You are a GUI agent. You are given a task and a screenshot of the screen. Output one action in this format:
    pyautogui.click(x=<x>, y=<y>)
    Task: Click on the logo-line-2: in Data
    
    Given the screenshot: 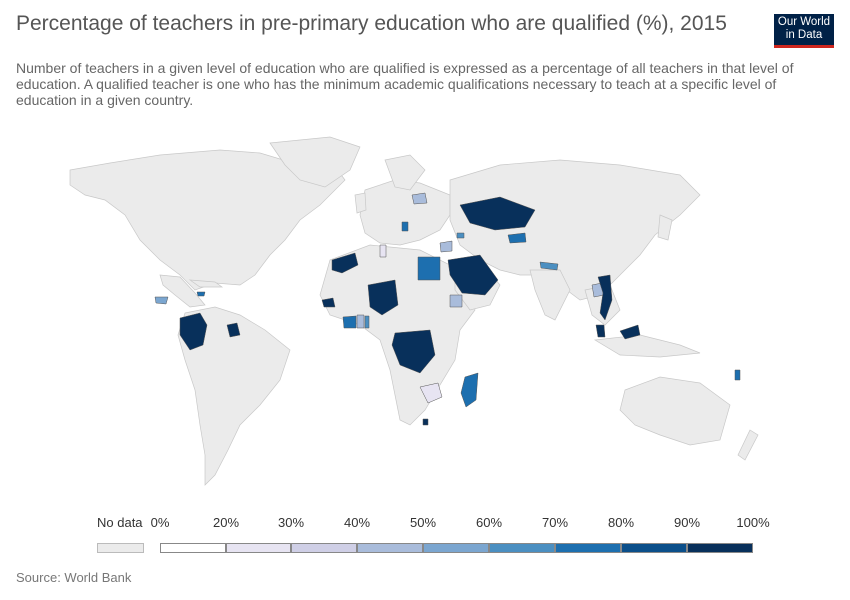 What is the action you would take?
    pyautogui.click(x=804, y=35)
    